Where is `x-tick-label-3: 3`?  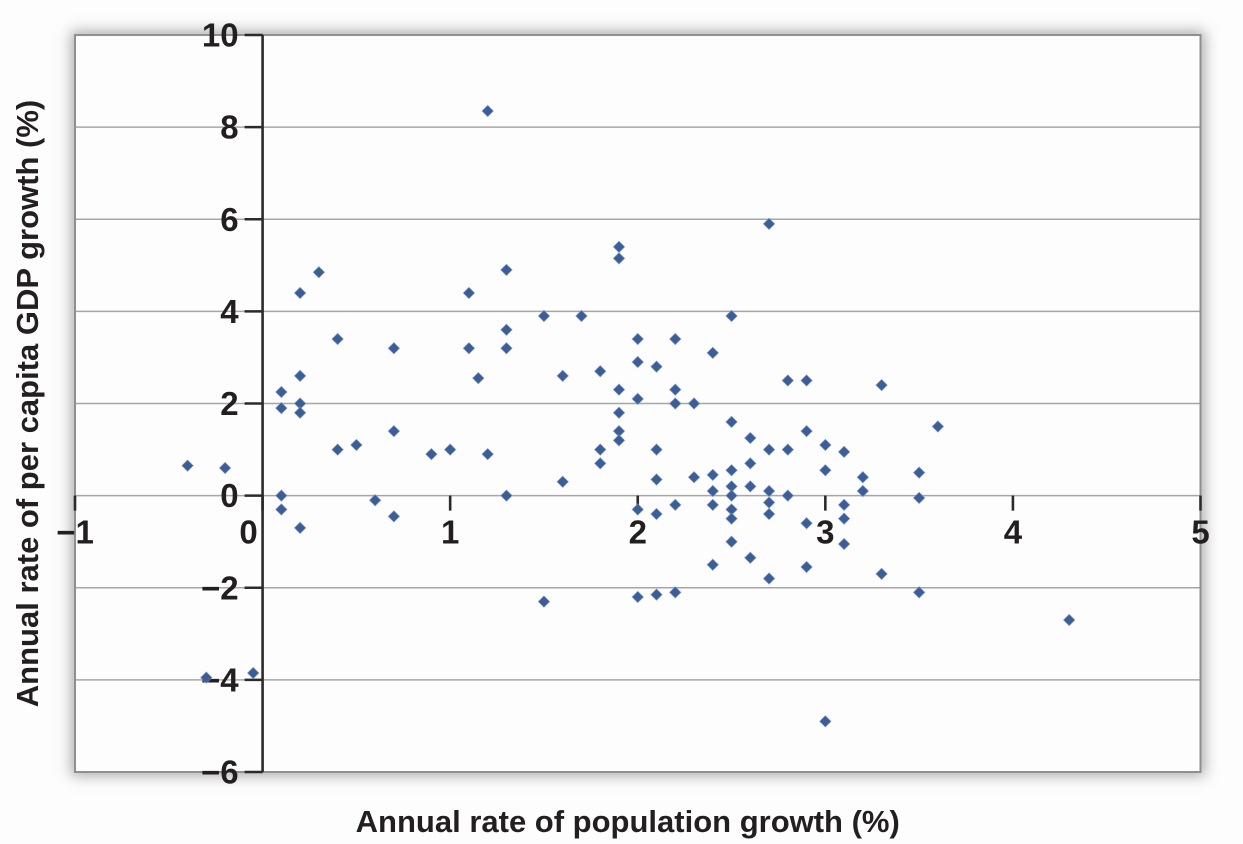 x-tick-label-3: 3 is located at coordinates (825, 532).